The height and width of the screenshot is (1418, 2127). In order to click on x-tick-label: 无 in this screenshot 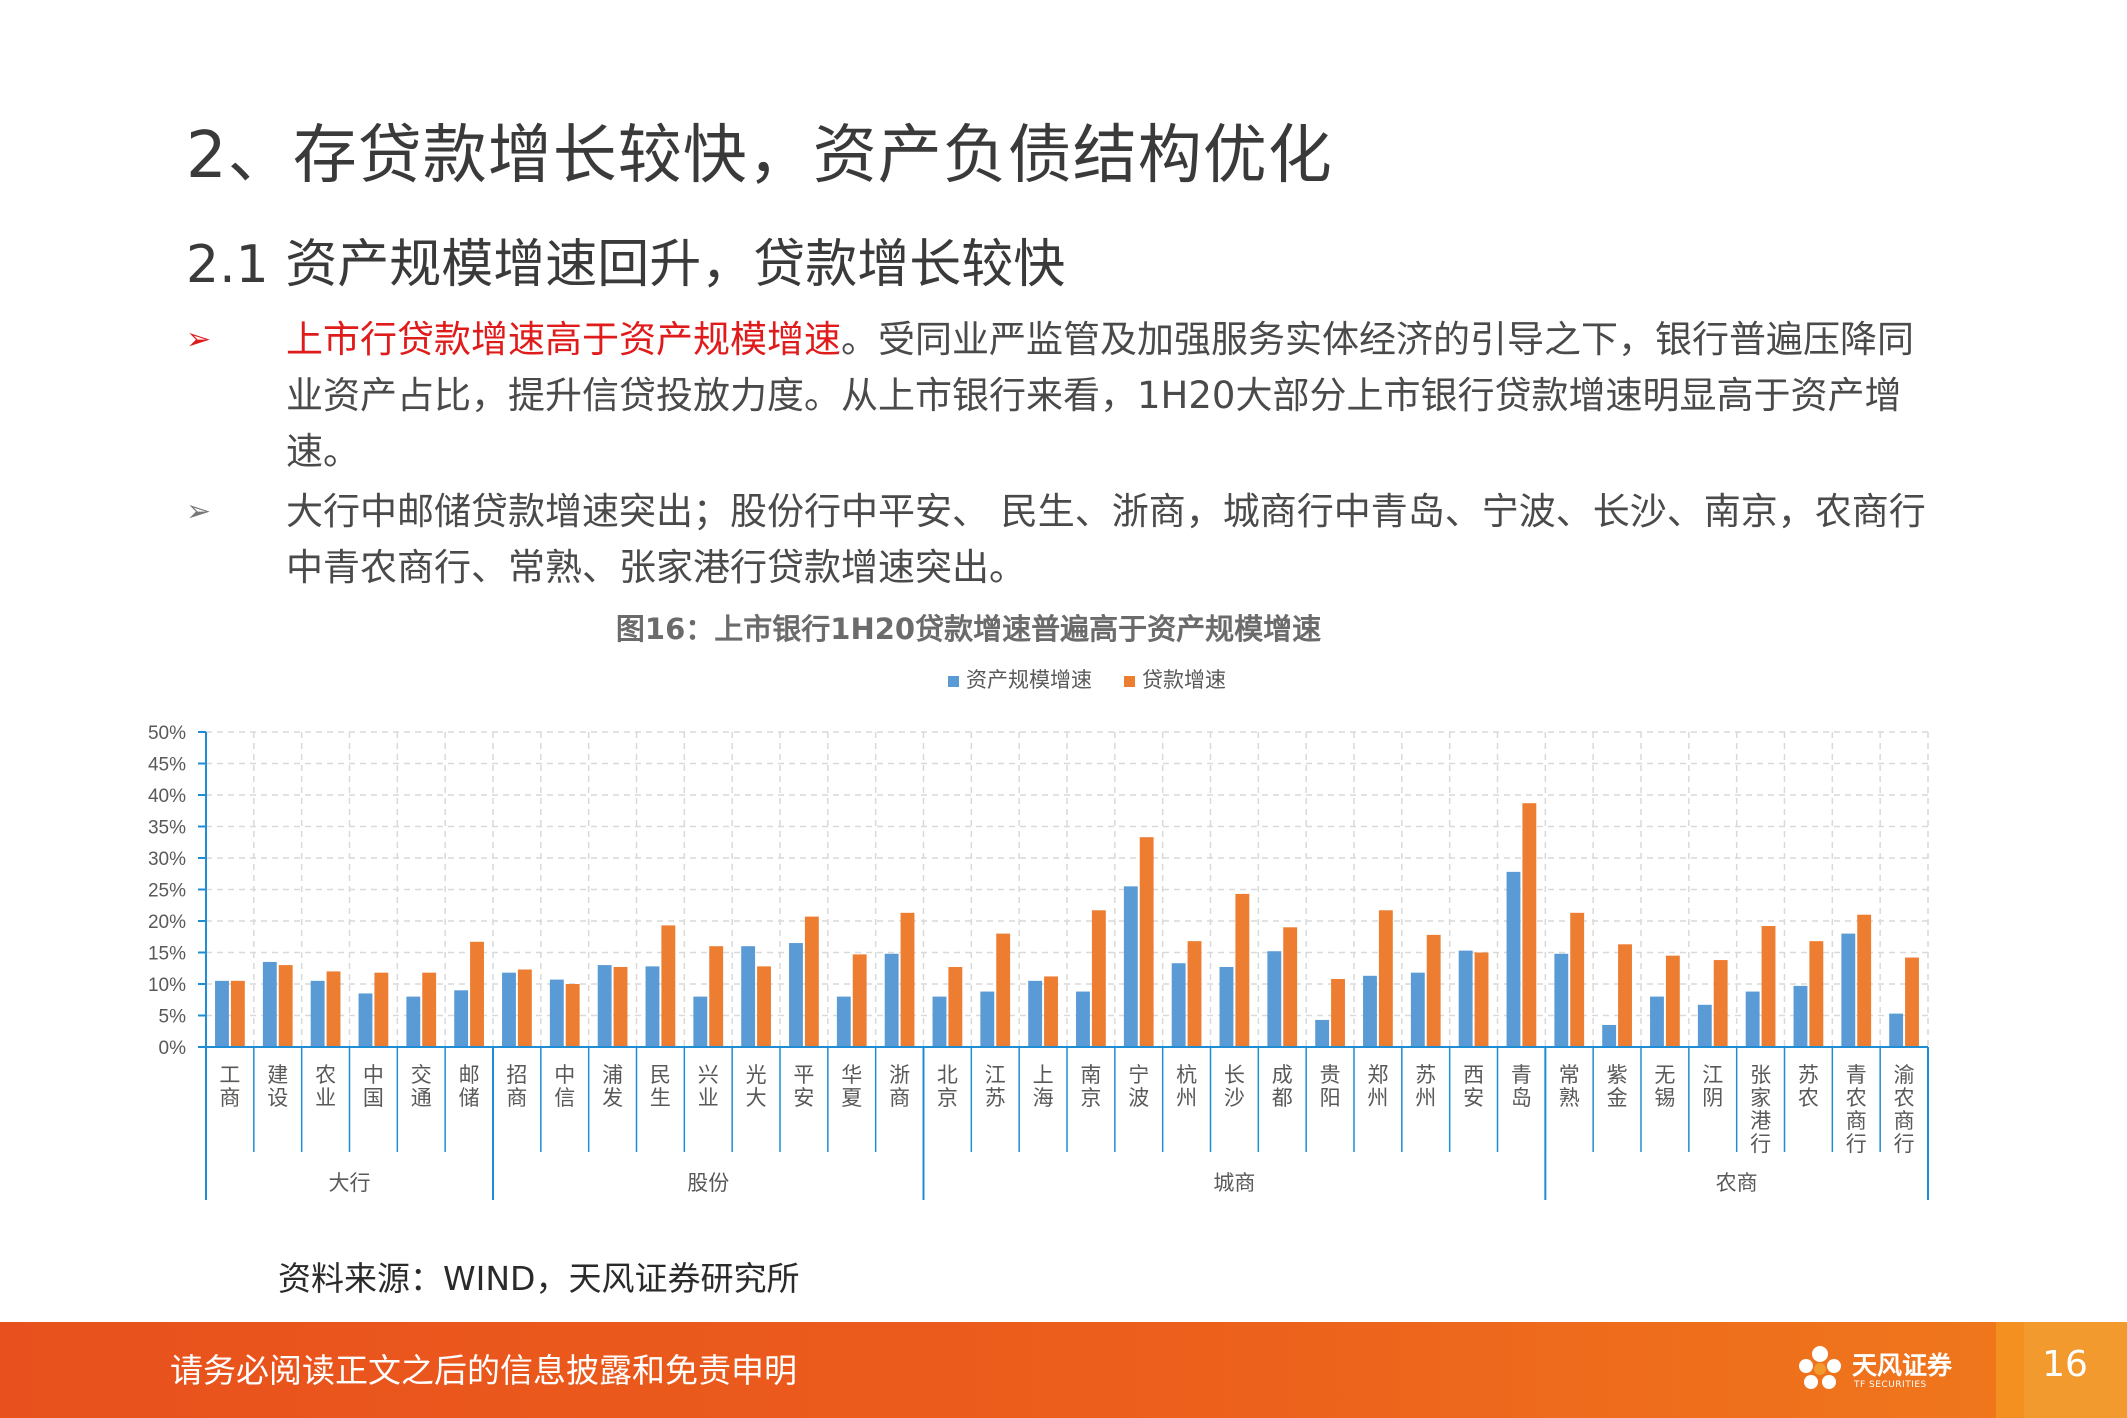, I will do `click(1664, 1075)`.